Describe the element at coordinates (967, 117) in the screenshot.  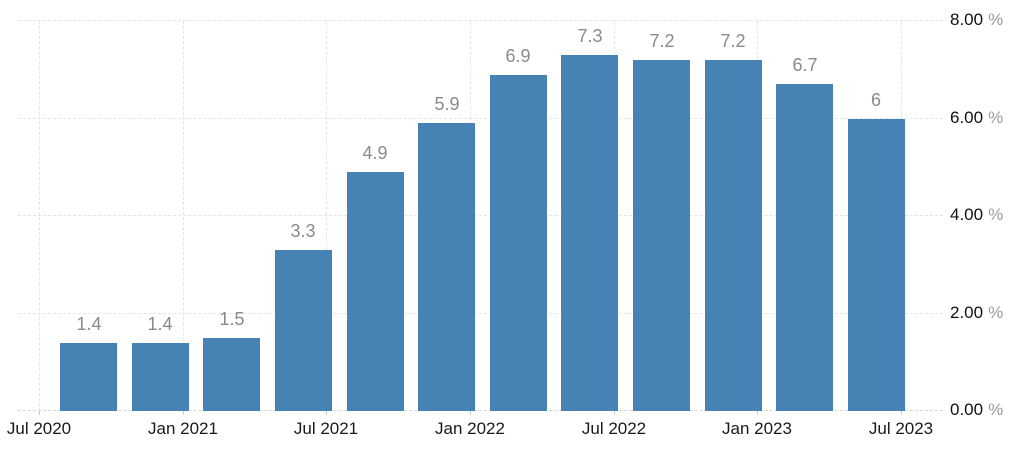
I see `y-tick-number: 6.00` at that location.